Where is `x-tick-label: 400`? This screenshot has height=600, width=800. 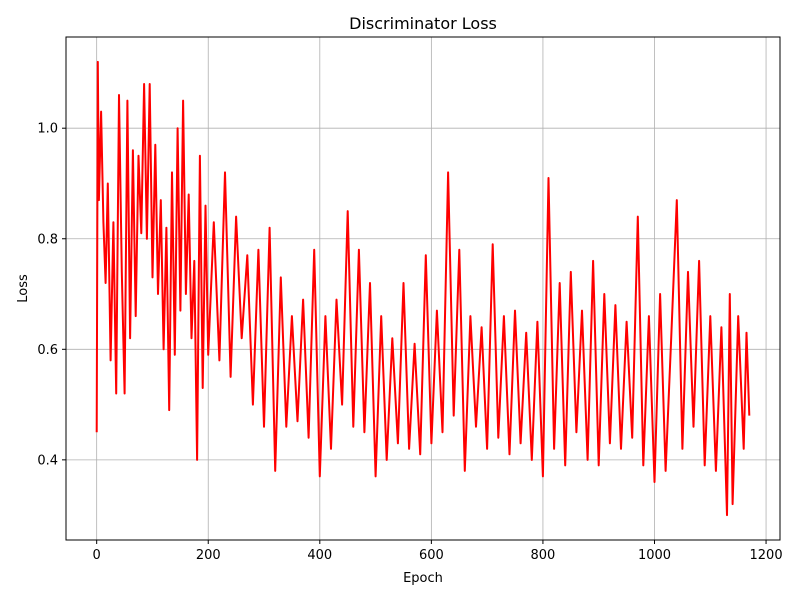
x-tick-label: 400 is located at coordinates (319, 555).